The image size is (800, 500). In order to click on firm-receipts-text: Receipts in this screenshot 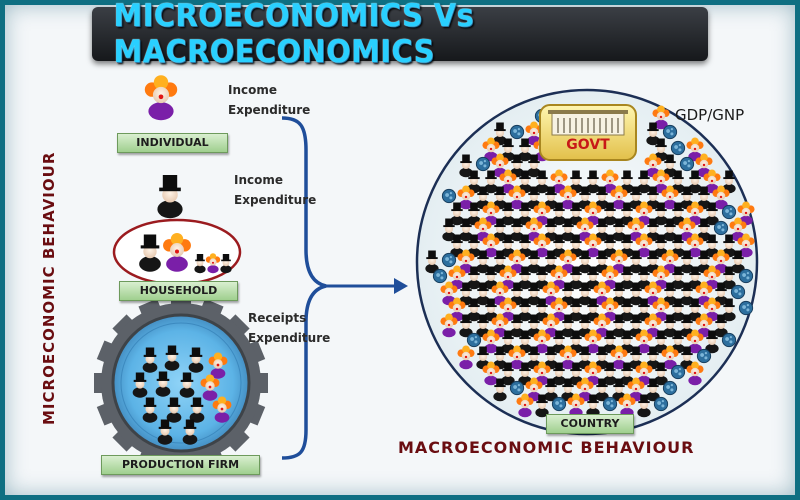, I will do `click(277, 318)`.